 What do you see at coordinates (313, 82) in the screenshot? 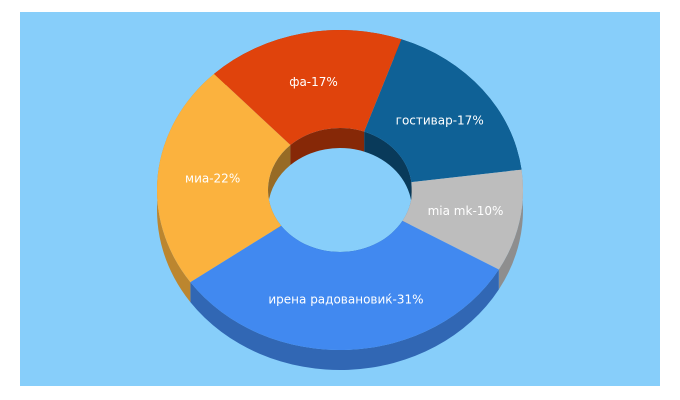
I see `slice-label: фа-17%` at bounding box center [313, 82].